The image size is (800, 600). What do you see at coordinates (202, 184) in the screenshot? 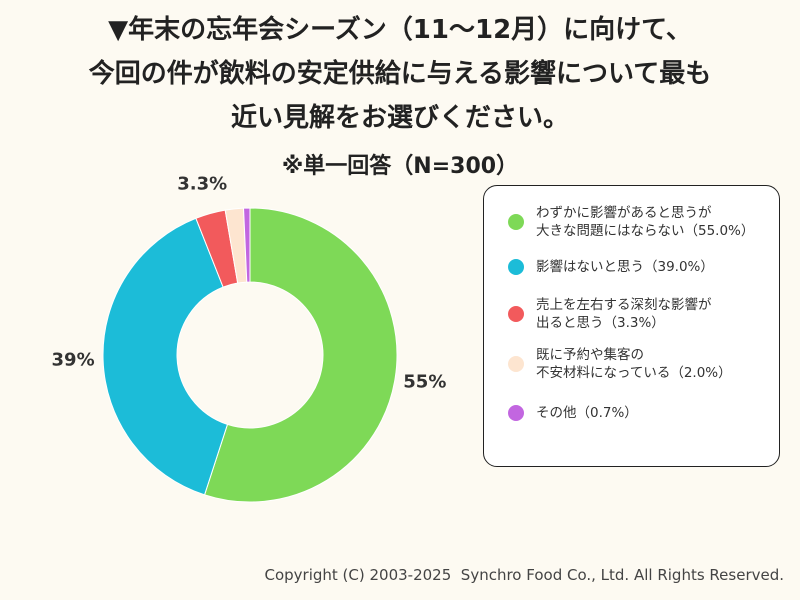
I see `data-label: 3.3%` at bounding box center [202, 184].